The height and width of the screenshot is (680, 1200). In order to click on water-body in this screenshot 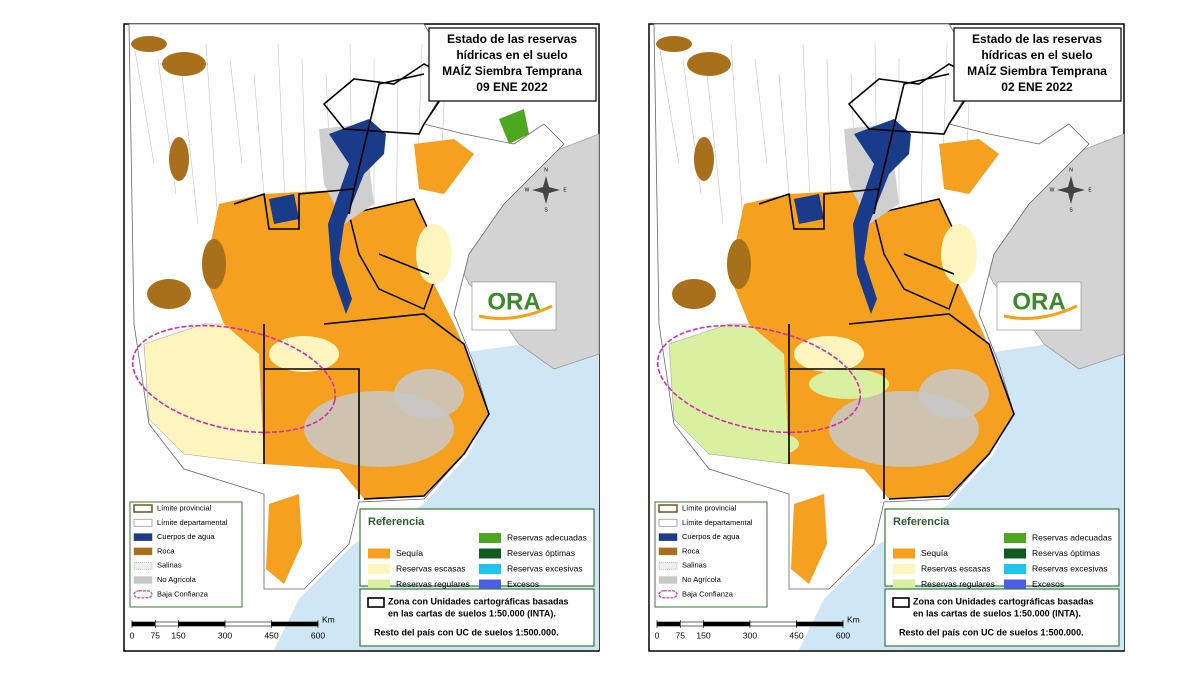, I will do `click(882, 216)`.